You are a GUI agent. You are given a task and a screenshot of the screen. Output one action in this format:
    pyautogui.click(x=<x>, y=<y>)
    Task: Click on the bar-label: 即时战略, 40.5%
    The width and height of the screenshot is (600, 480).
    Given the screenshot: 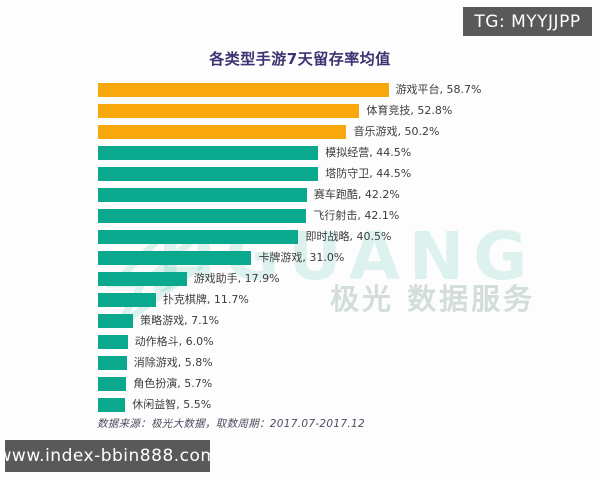 What is the action you would take?
    pyautogui.click(x=348, y=236)
    